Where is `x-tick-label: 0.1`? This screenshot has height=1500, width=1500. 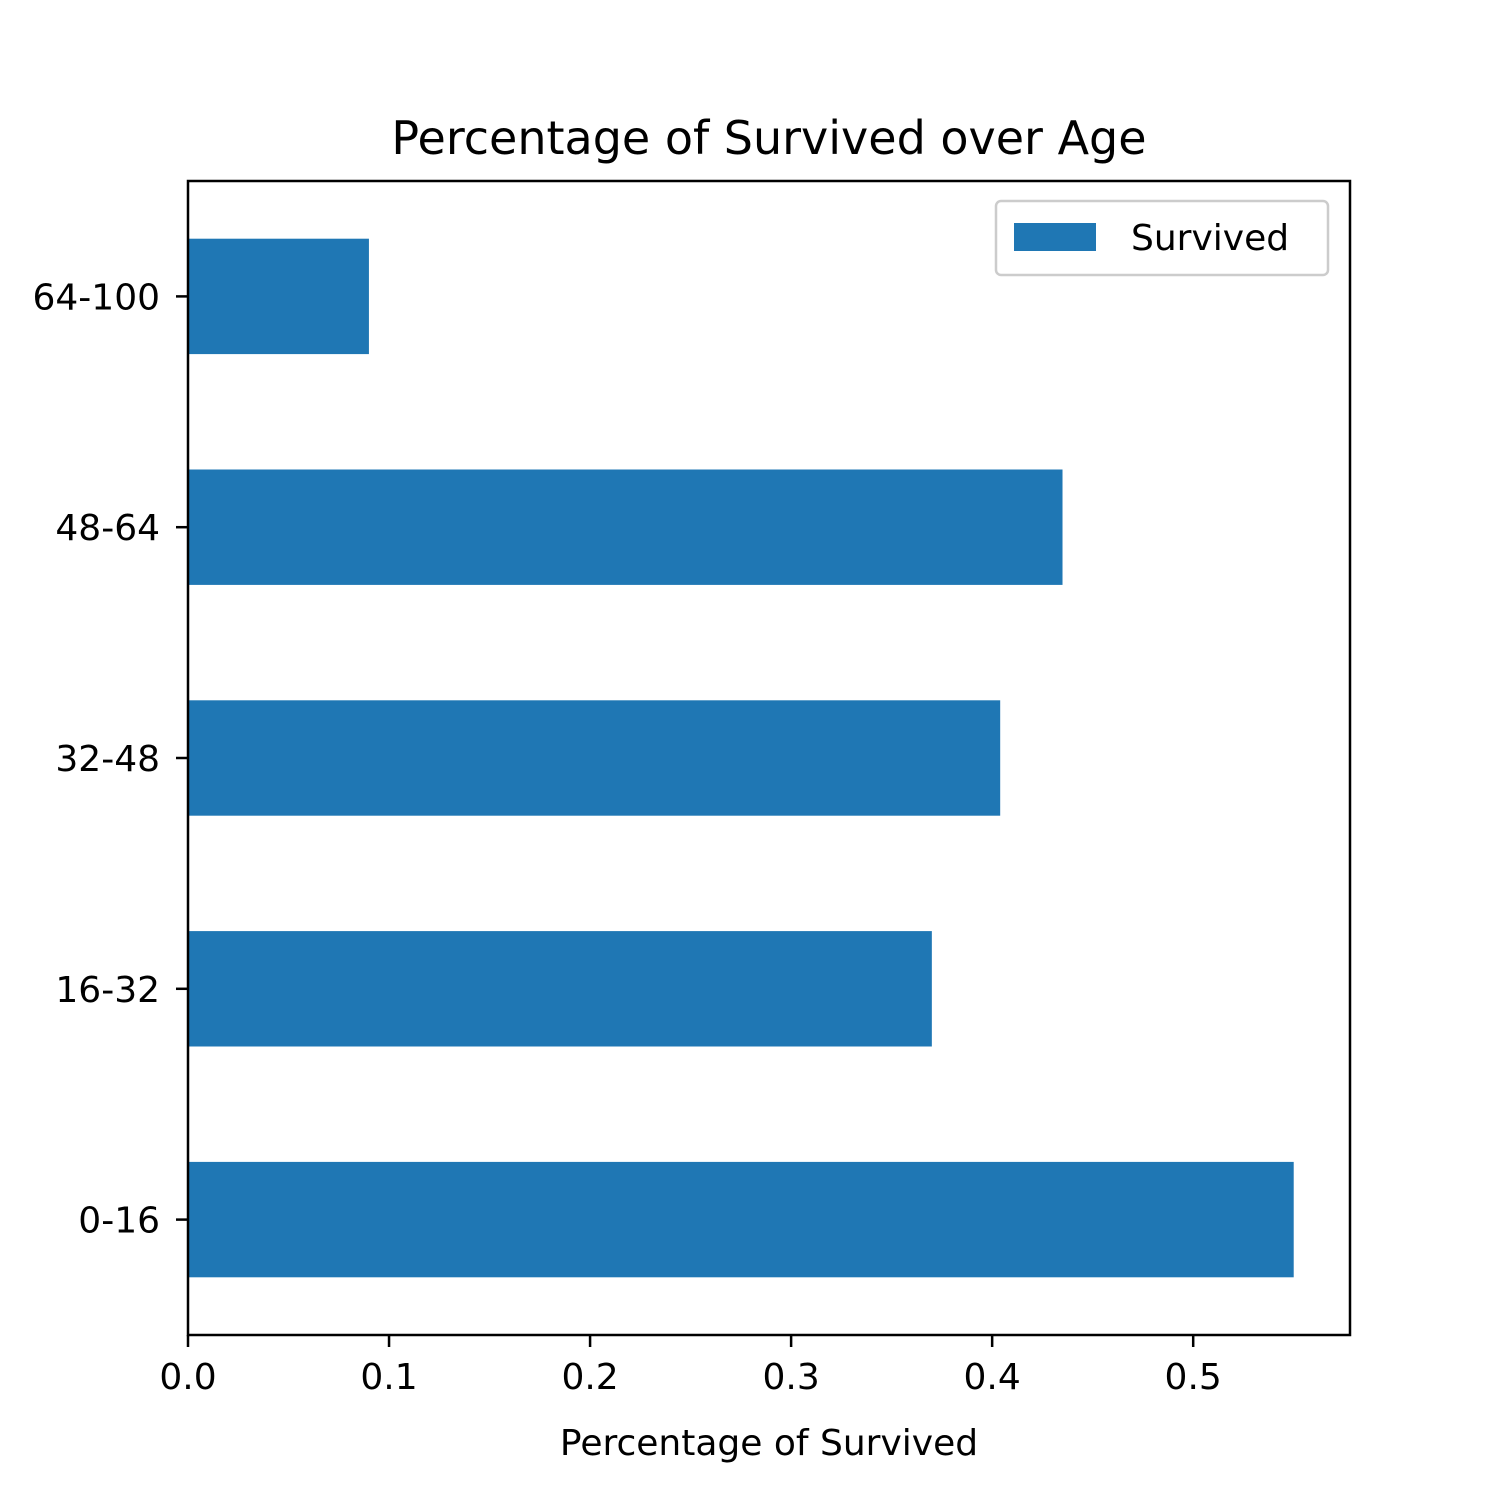
x-tick-label: 0.1 is located at coordinates (388, 1377).